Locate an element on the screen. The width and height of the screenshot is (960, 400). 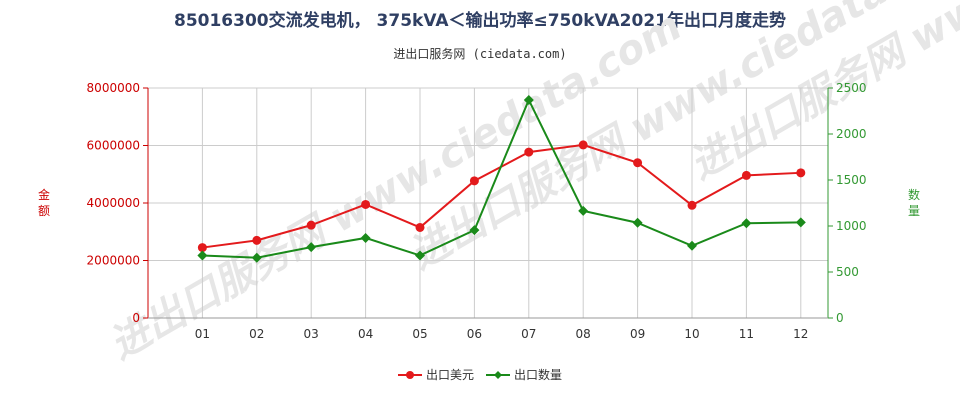
x-tick-label: 10 is located at coordinates (691, 334).